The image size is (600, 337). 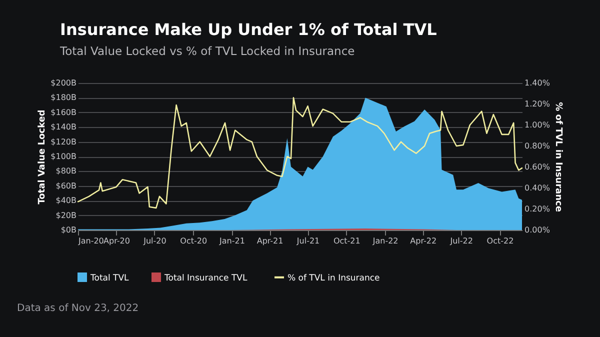 What do you see at coordinates (500, 241) in the screenshot?
I see `x-tick-label: Oct-22` at bounding box center [500, 241].